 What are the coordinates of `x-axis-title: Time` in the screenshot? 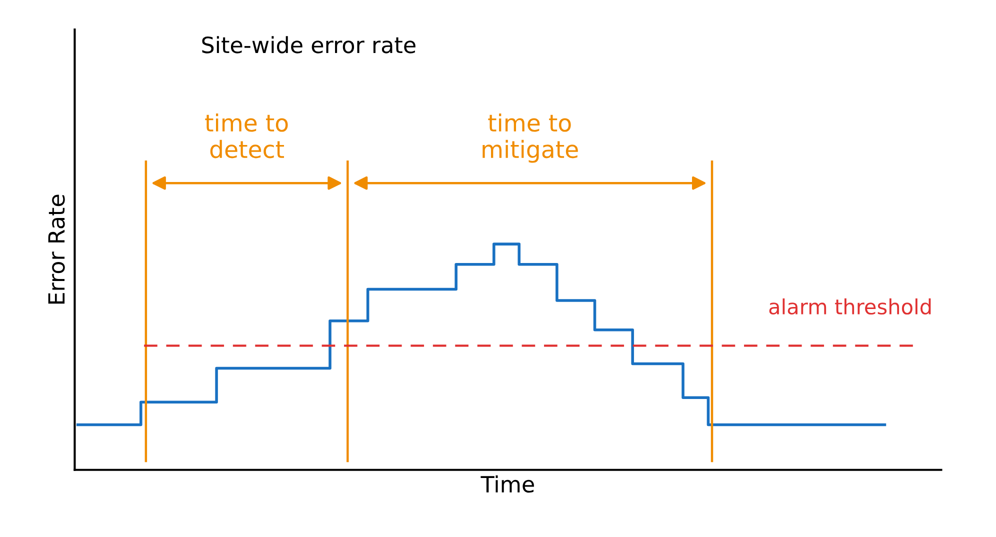 It's located at (507, 484).